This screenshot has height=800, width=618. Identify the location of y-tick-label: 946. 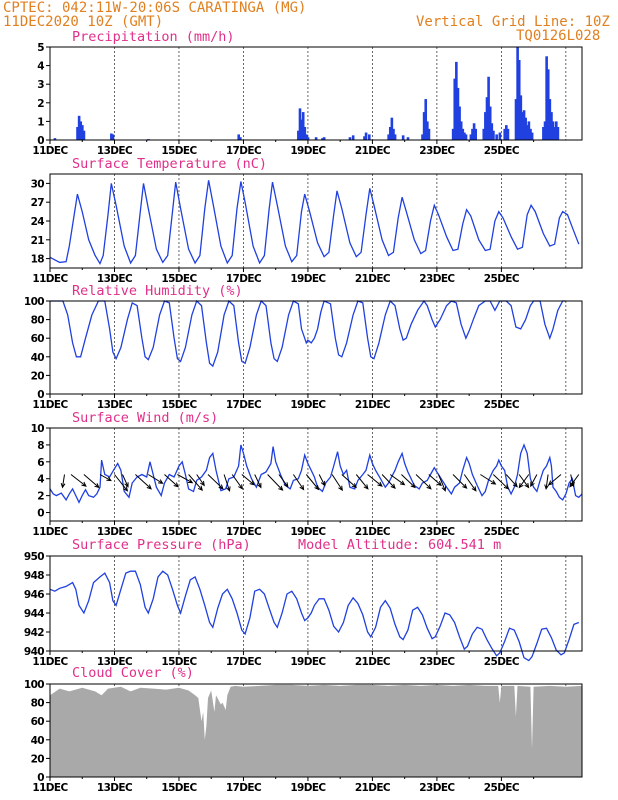
(34, 595).